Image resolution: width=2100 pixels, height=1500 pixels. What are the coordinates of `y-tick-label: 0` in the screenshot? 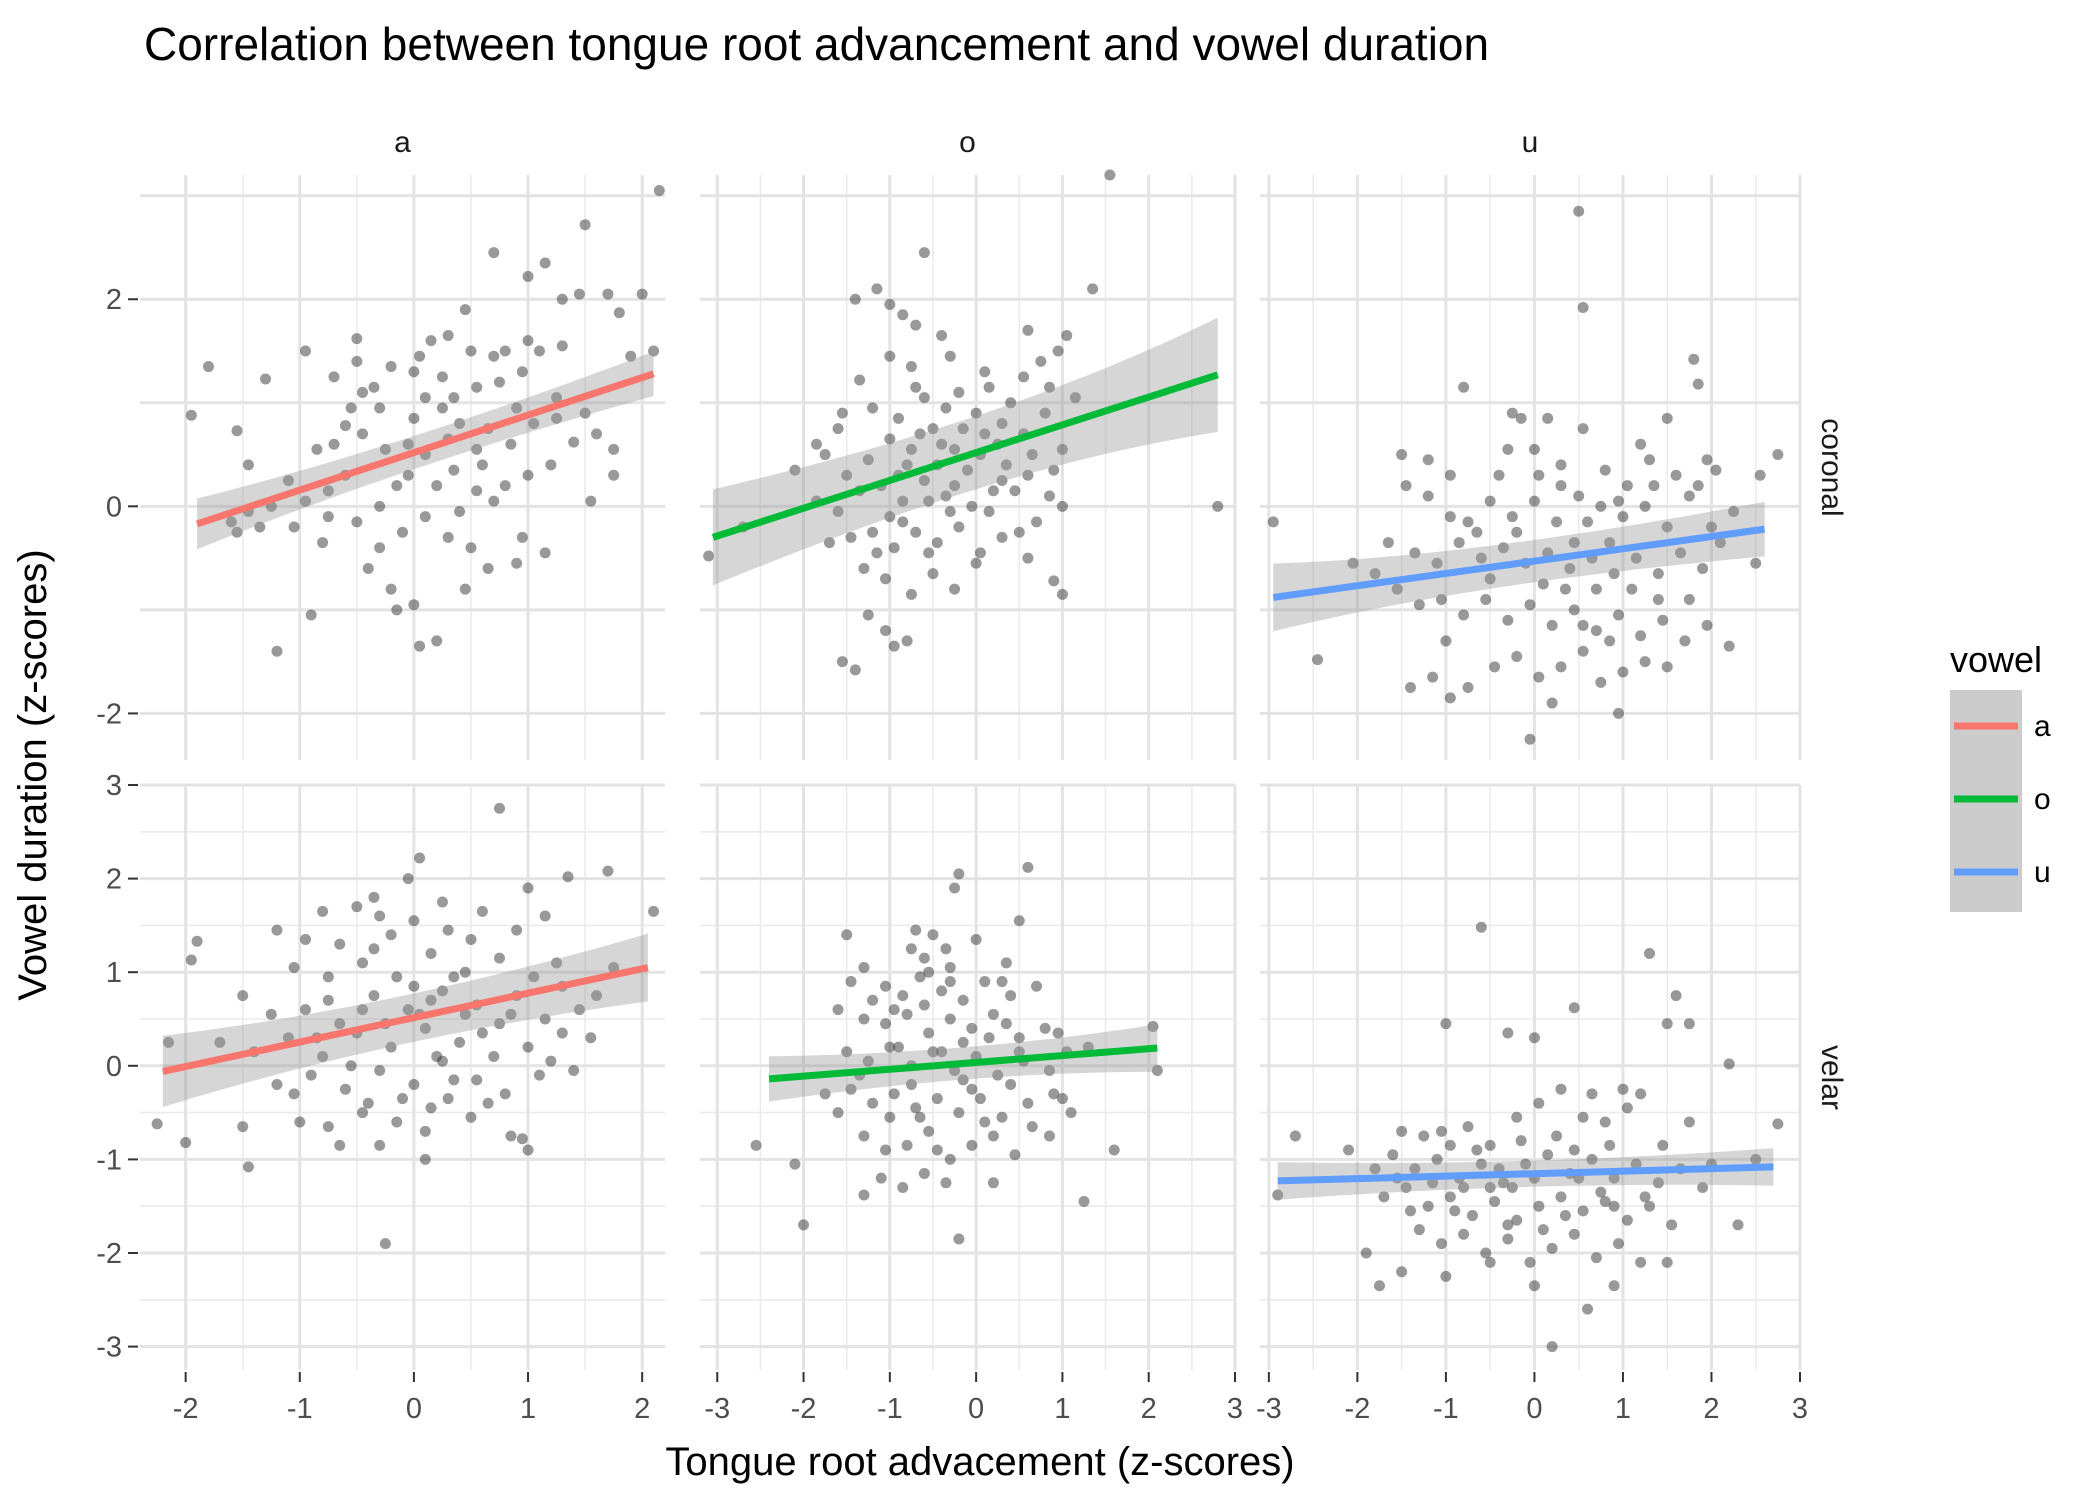 It's located at (114, 1067).